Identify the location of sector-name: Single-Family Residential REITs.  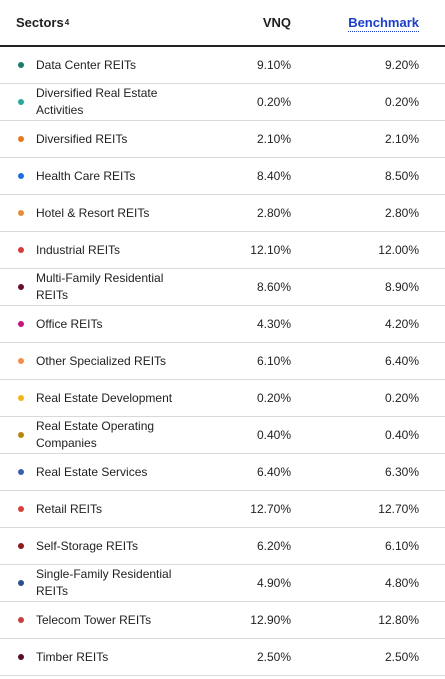
(104, 582).